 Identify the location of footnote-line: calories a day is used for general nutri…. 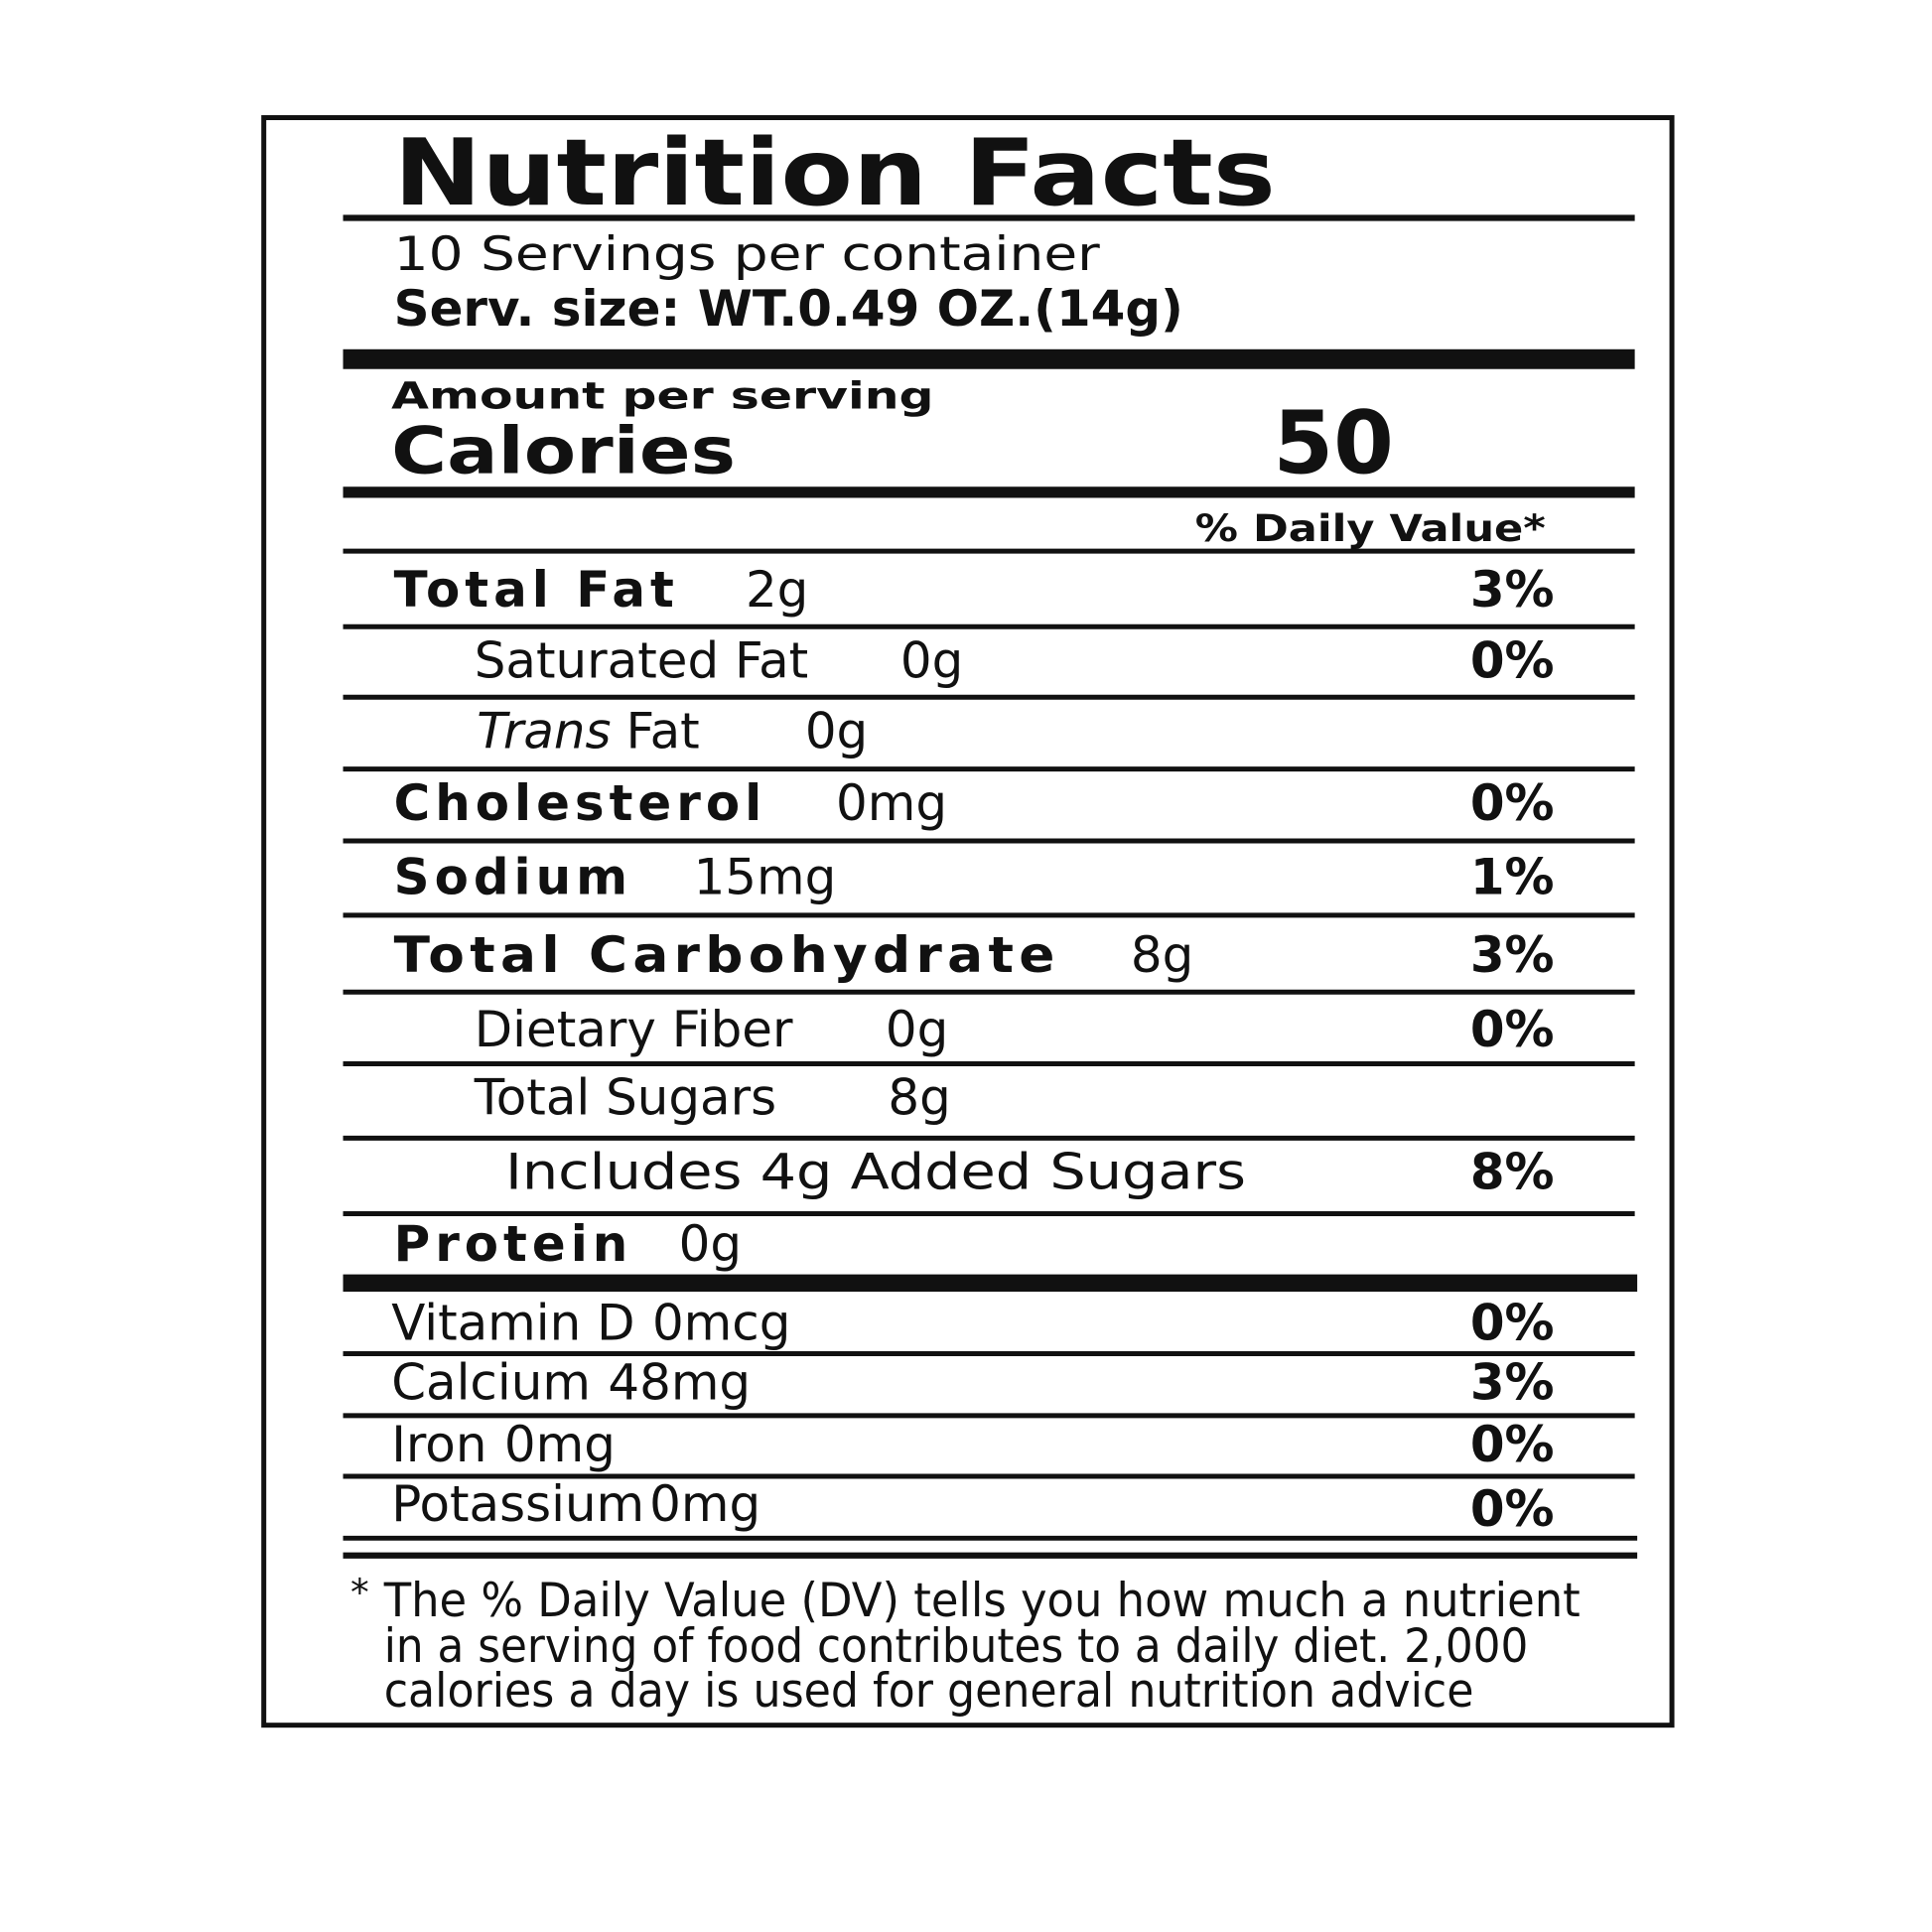
(929, 1692).